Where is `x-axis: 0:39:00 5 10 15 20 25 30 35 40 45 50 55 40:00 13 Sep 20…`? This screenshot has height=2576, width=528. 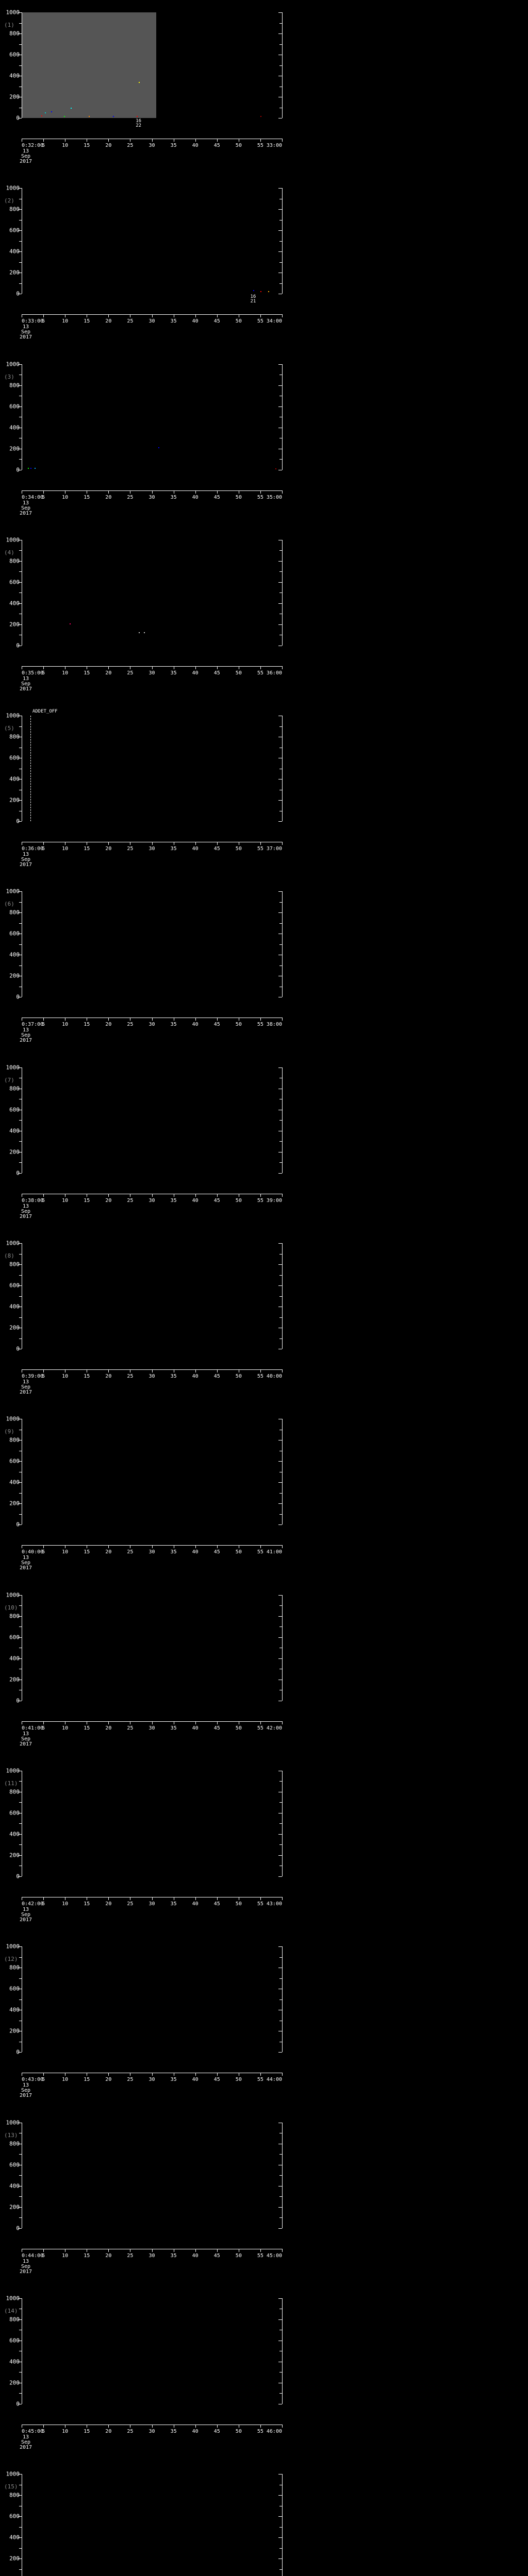 x-axis: 0:39:00 5 10 15 20 25 30 35 40 45 50 55 40:00 13 Sep 20… is located at coordinates (151, 1382).